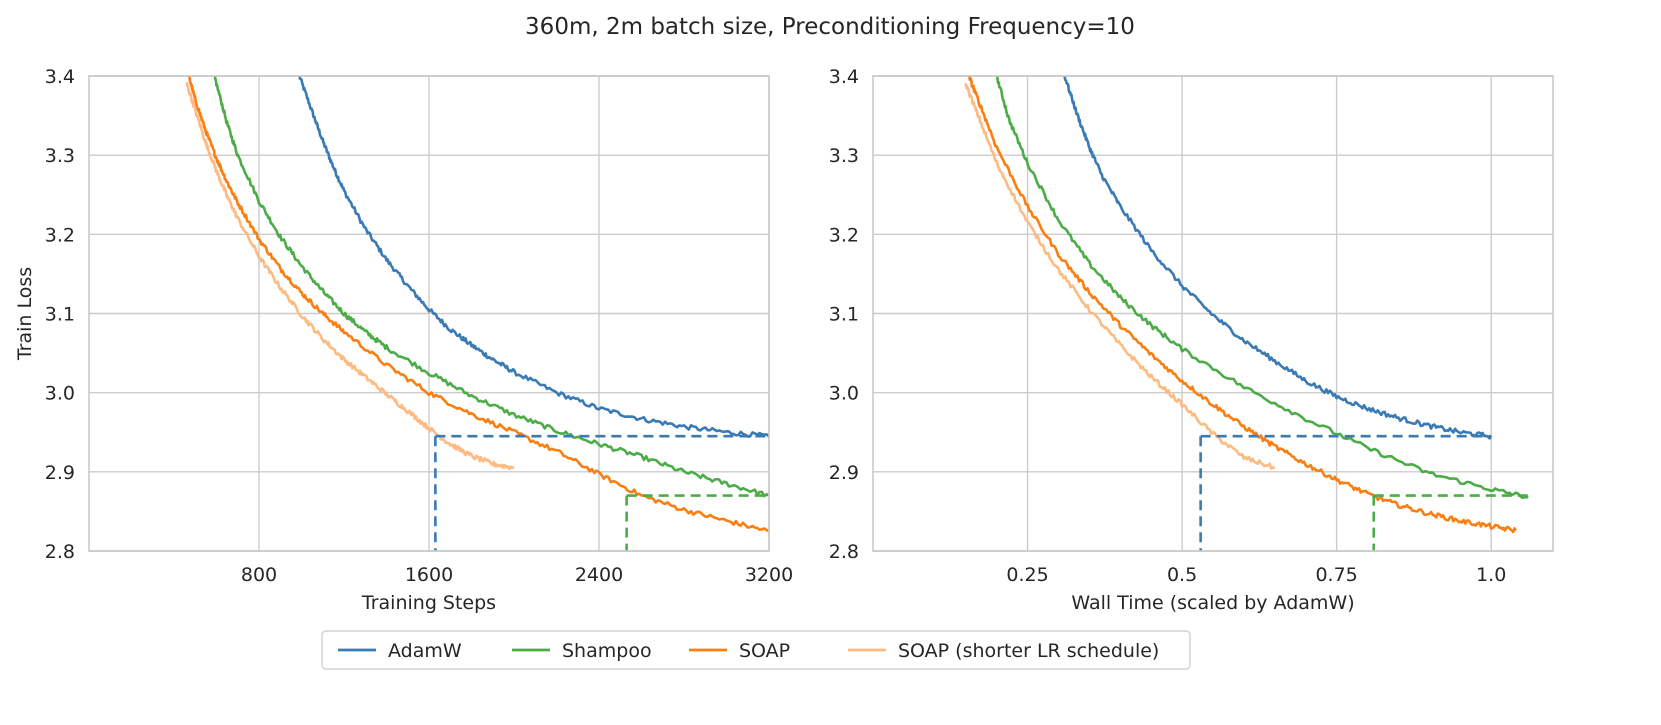 The width and height of the screenshot is (1661, 725). What do you see at coordinates (1336, 575) in the screenshot?
I see `x-tick-label: 0.75` at bounding box center [1336, 575].